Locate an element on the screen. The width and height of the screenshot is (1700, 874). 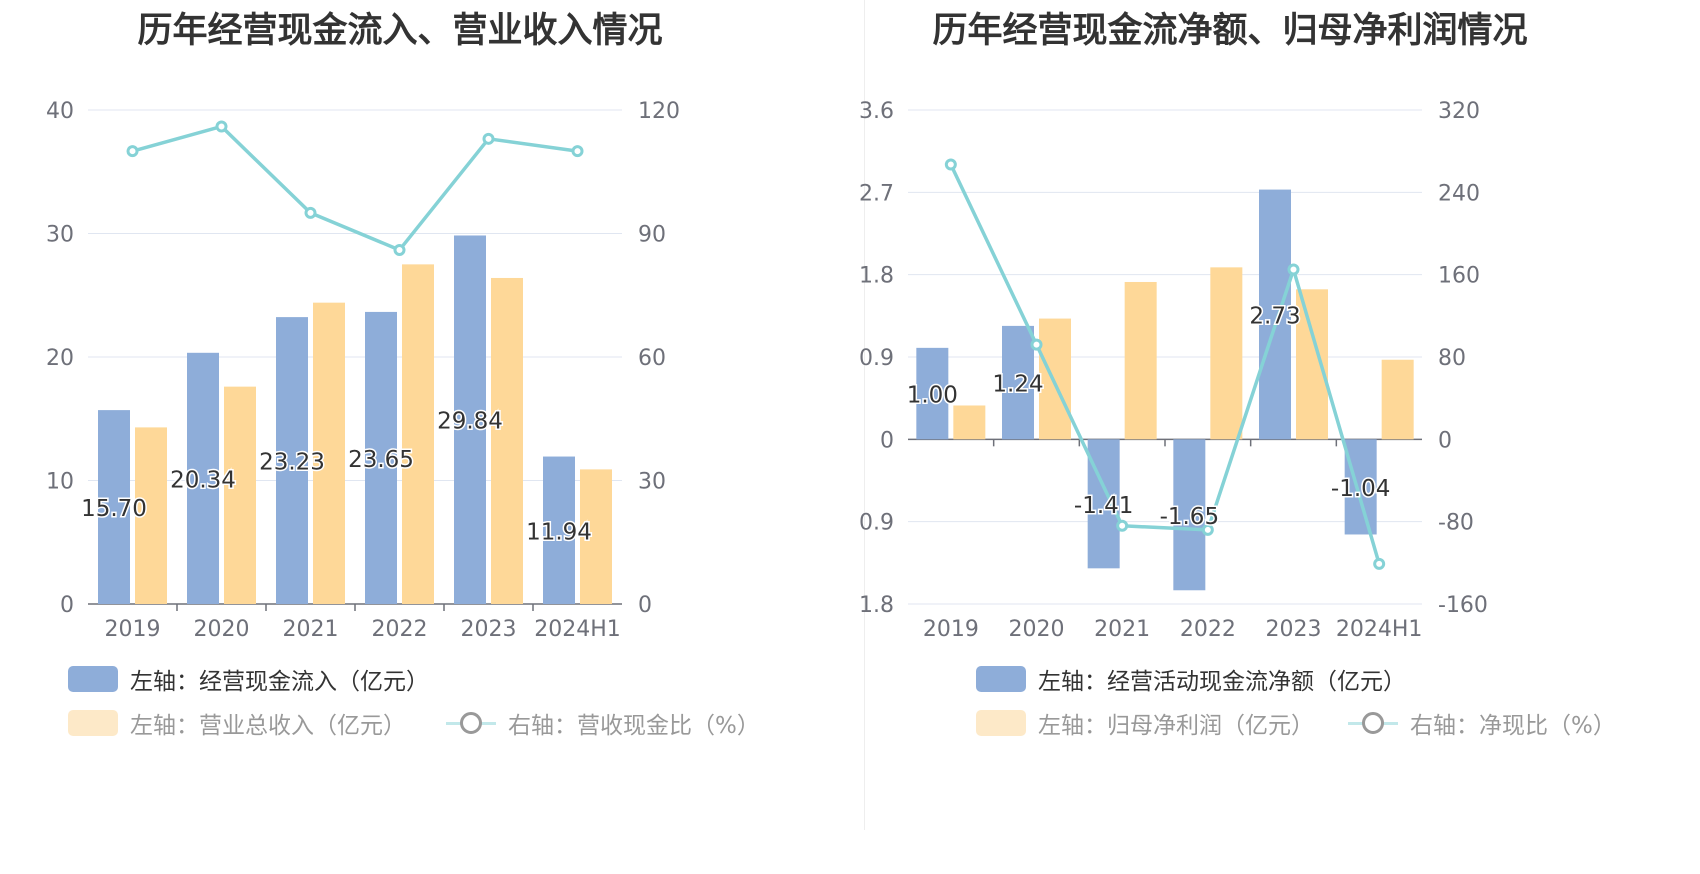
bar-data-label: 1.24 is located at coordinates (1017, 385).